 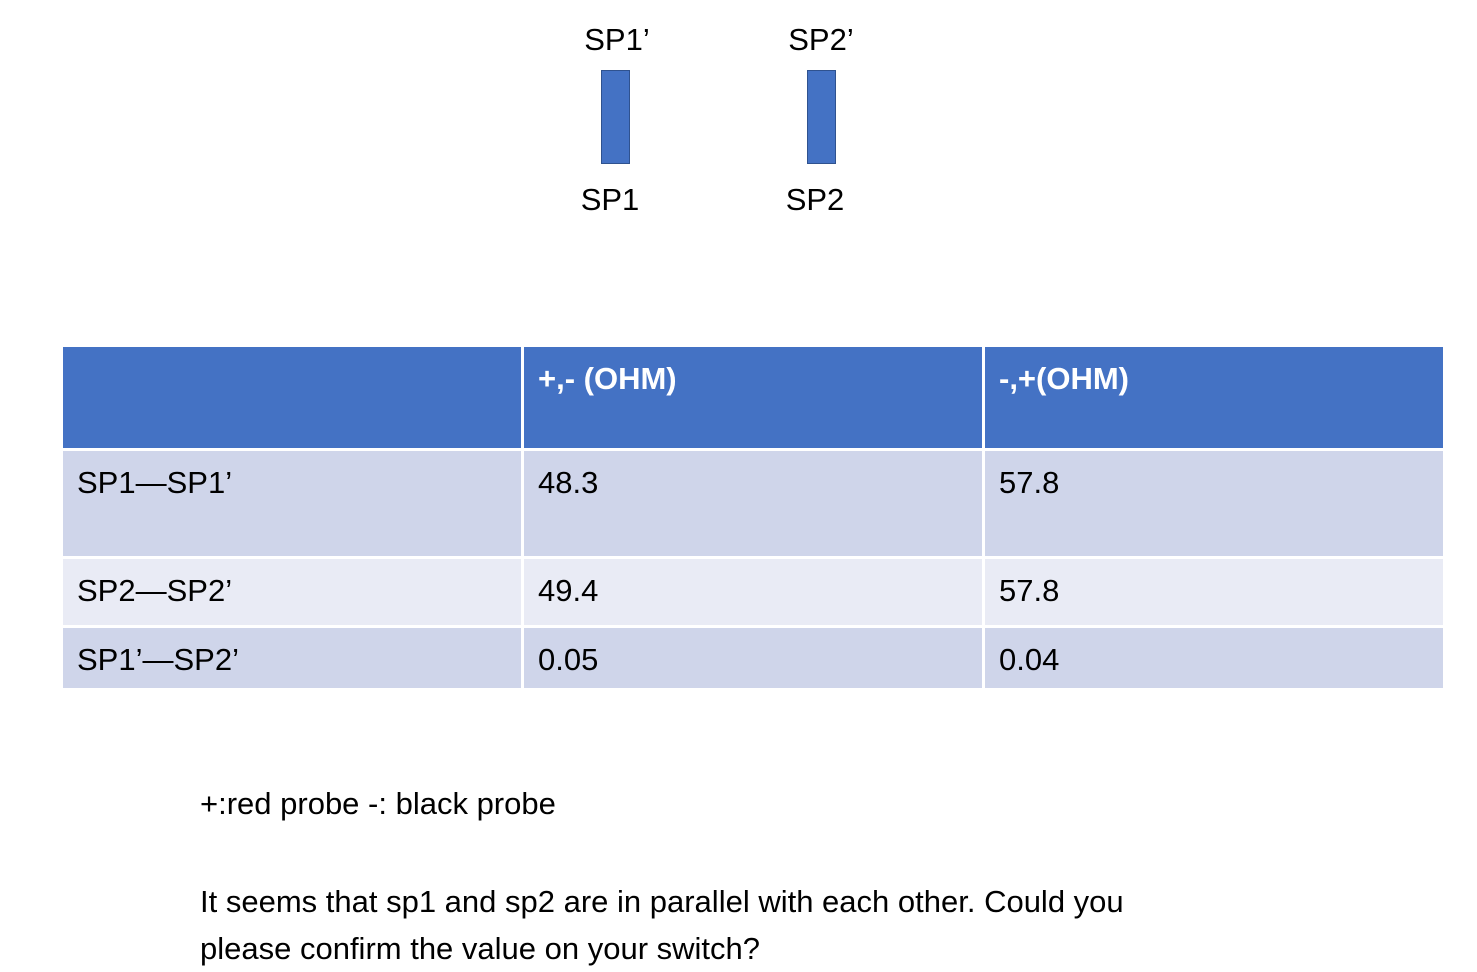 What do you see at coordinates (292, 658) in the screenshot?
I see `cell: SP1’—SP2’` at bounding box center [292, 658].